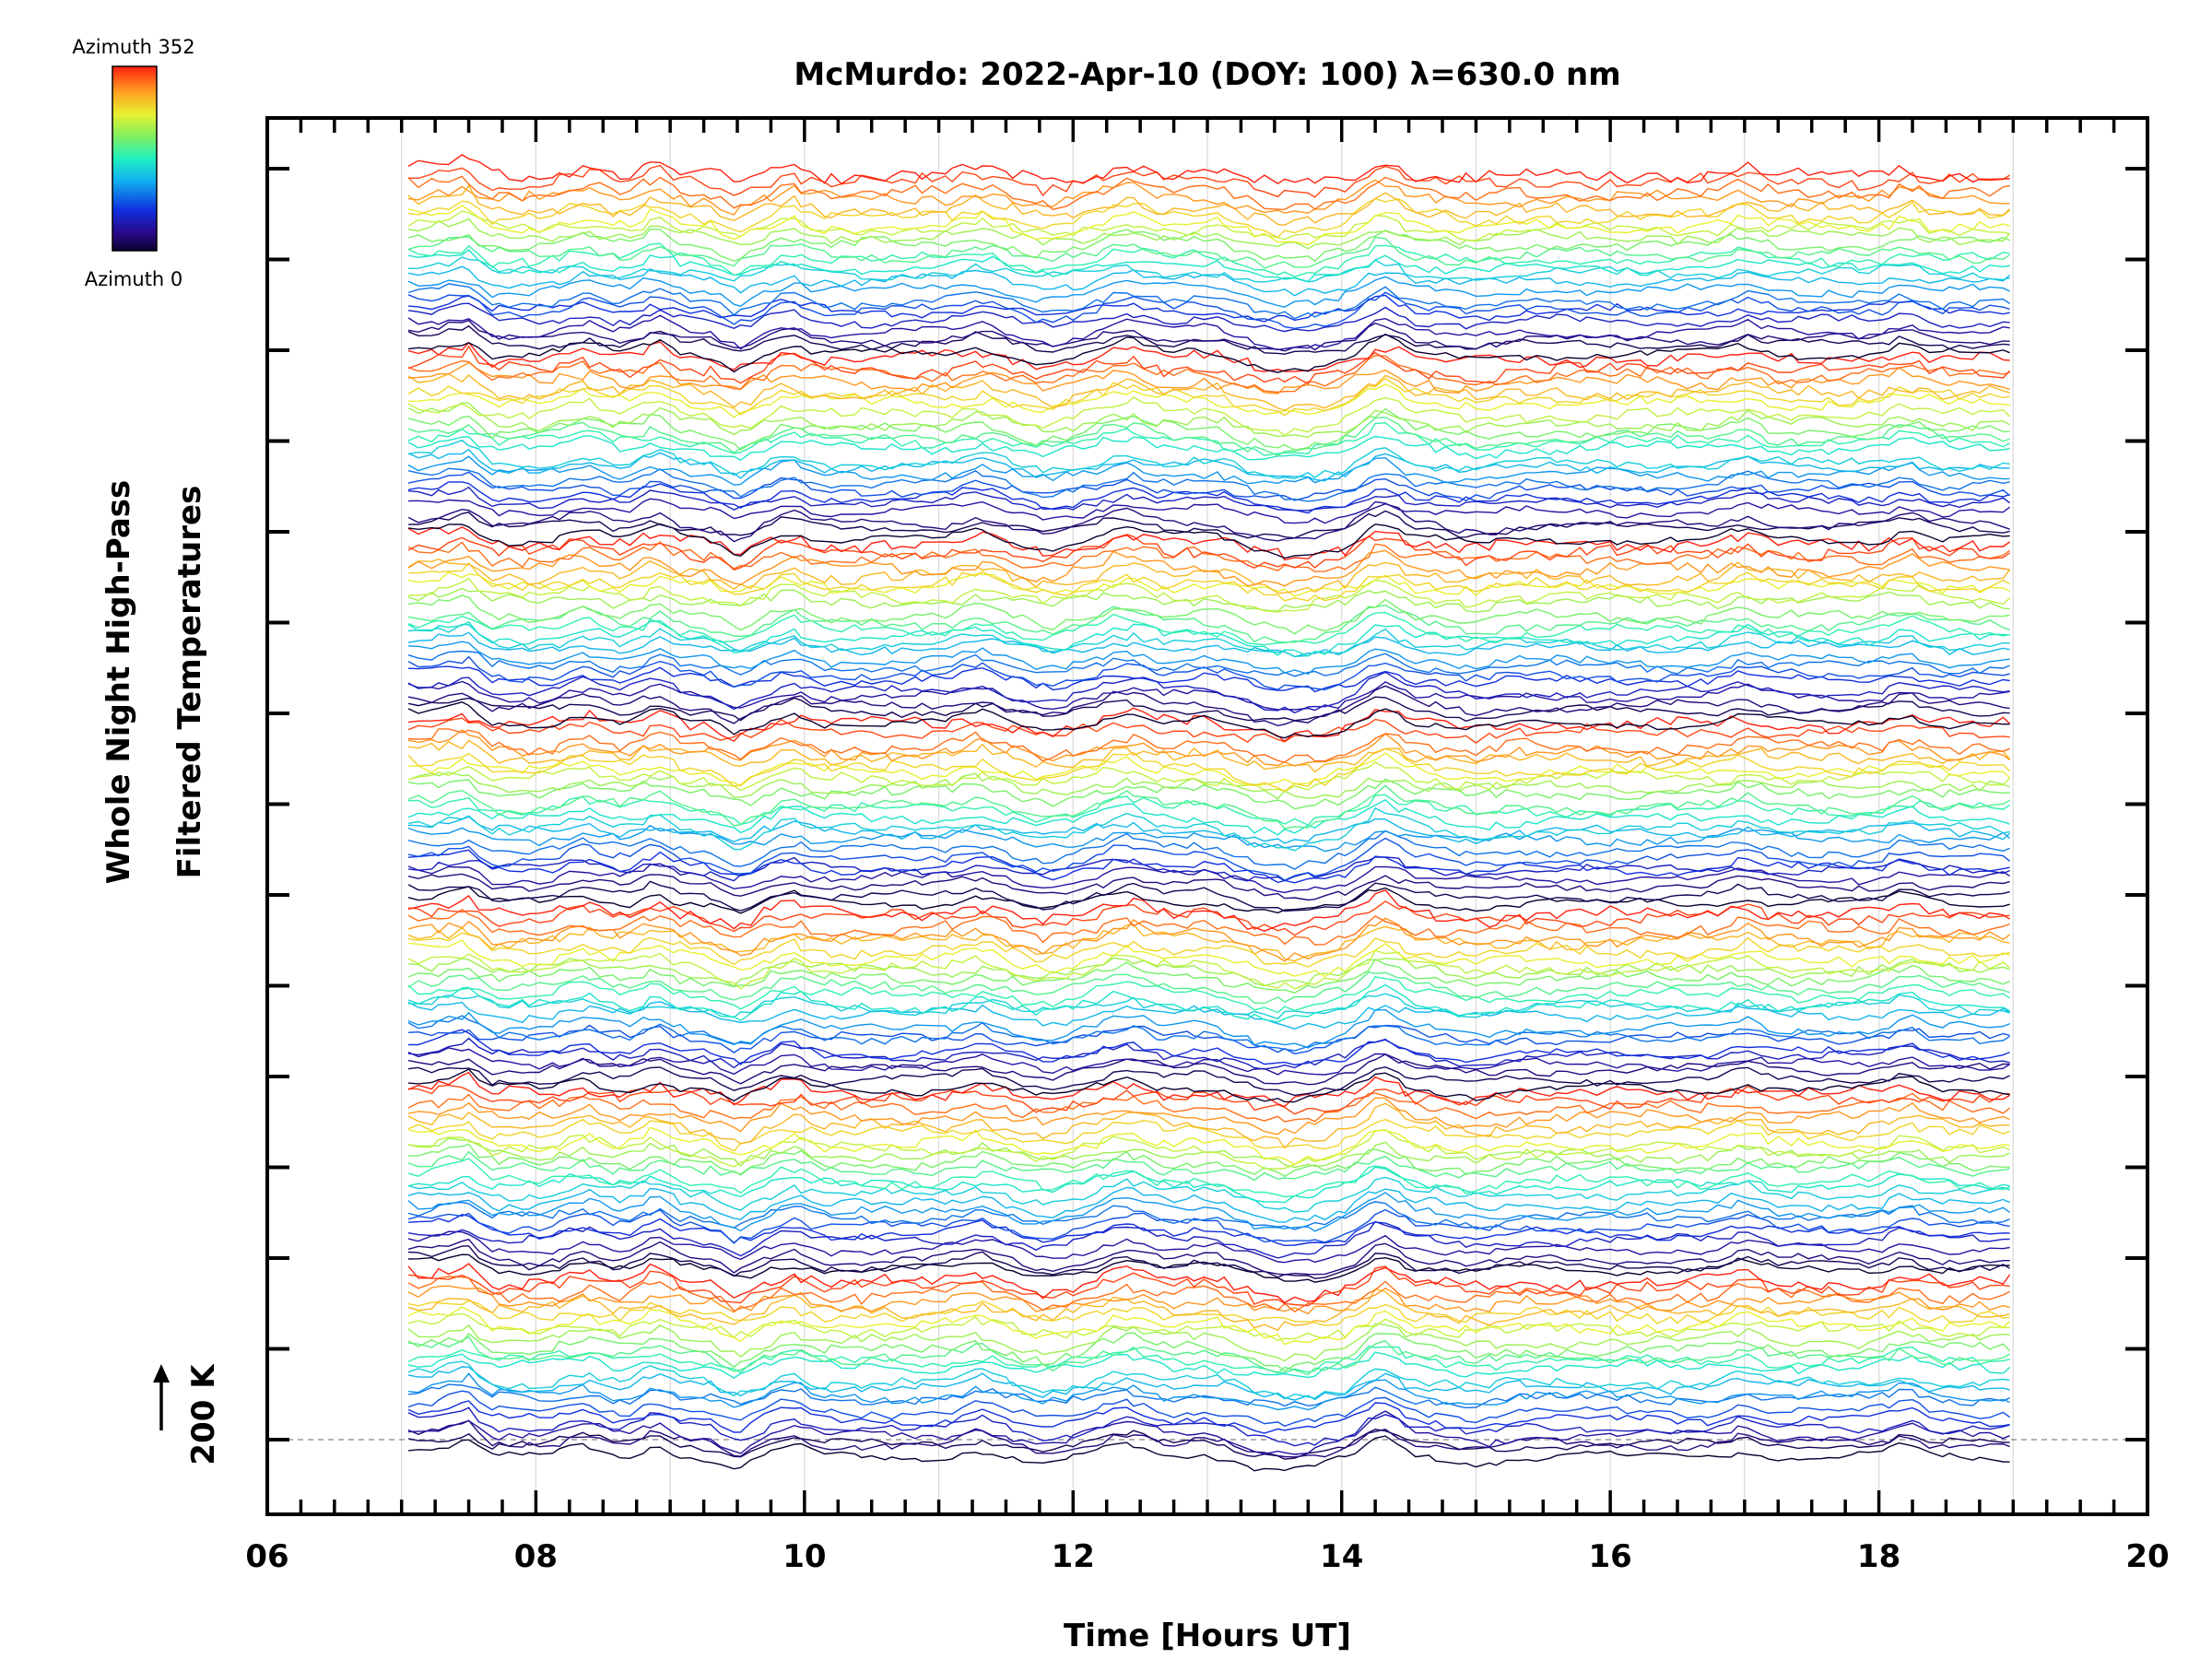 This screenshot has height=1659, width=2212. What do you see at coordinates (1207, 1636) in the screenshot?
I see `x-axis-label: Time [Hours UT]` at bounding box center [1207, 1636].